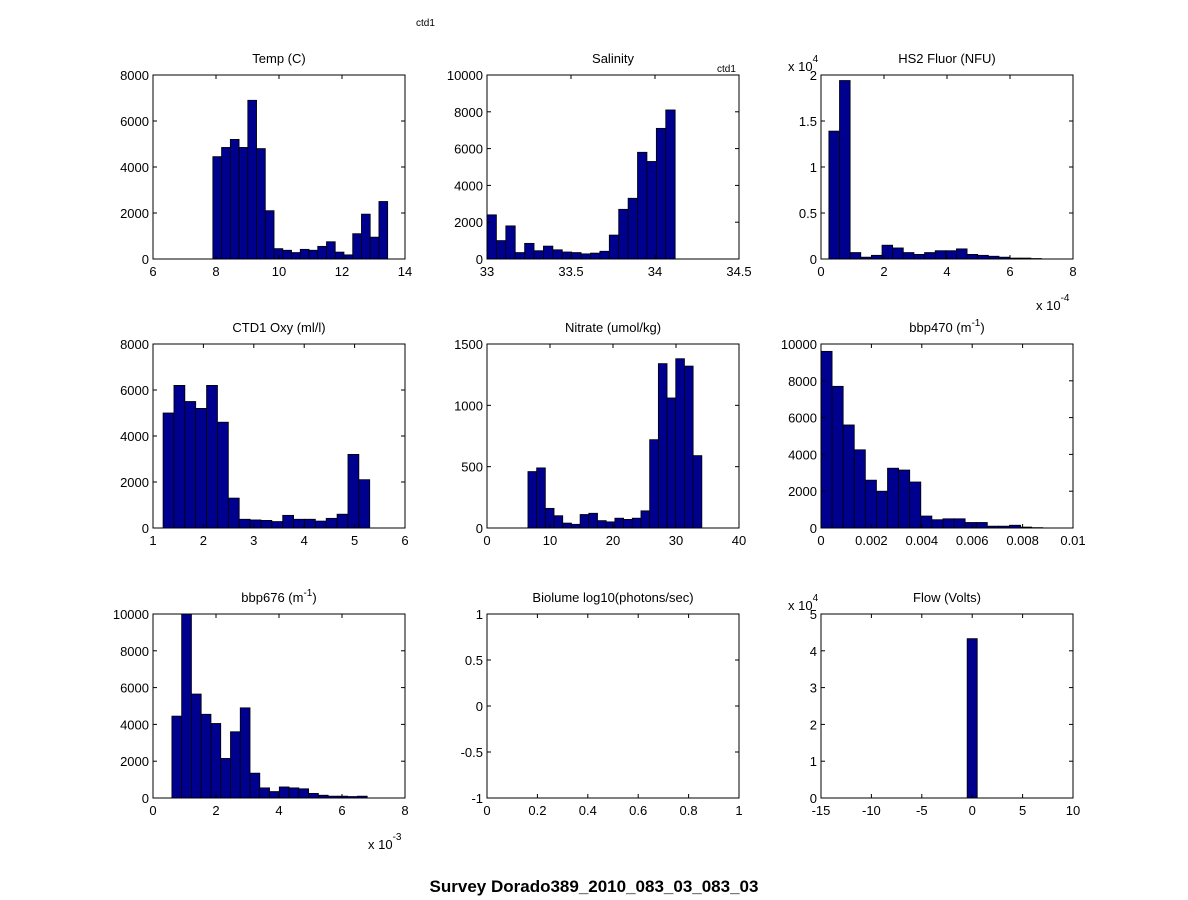 The width and height of the screenshot is (1188, 900). I want to click on x-tick-label: 8, so click(404, 810).